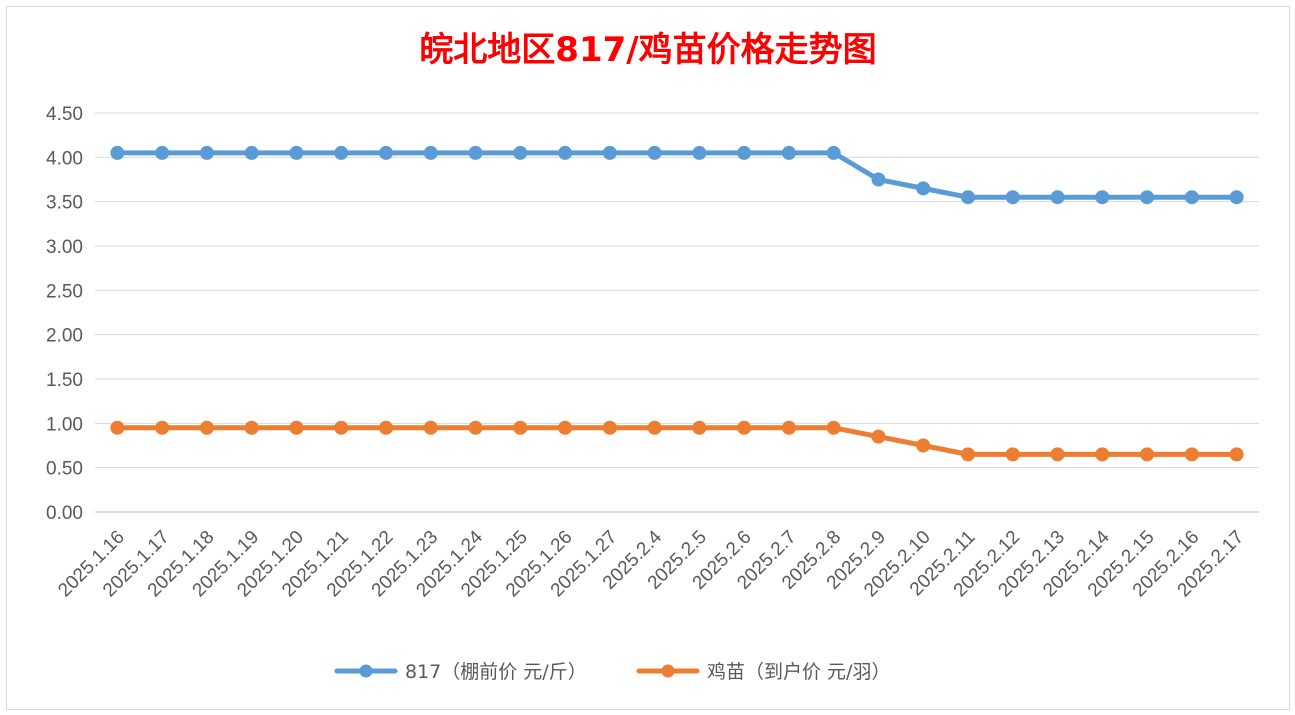 The image size is (1295, 715). I want to click on y-tick-label: 0.00, so click(64, 513).